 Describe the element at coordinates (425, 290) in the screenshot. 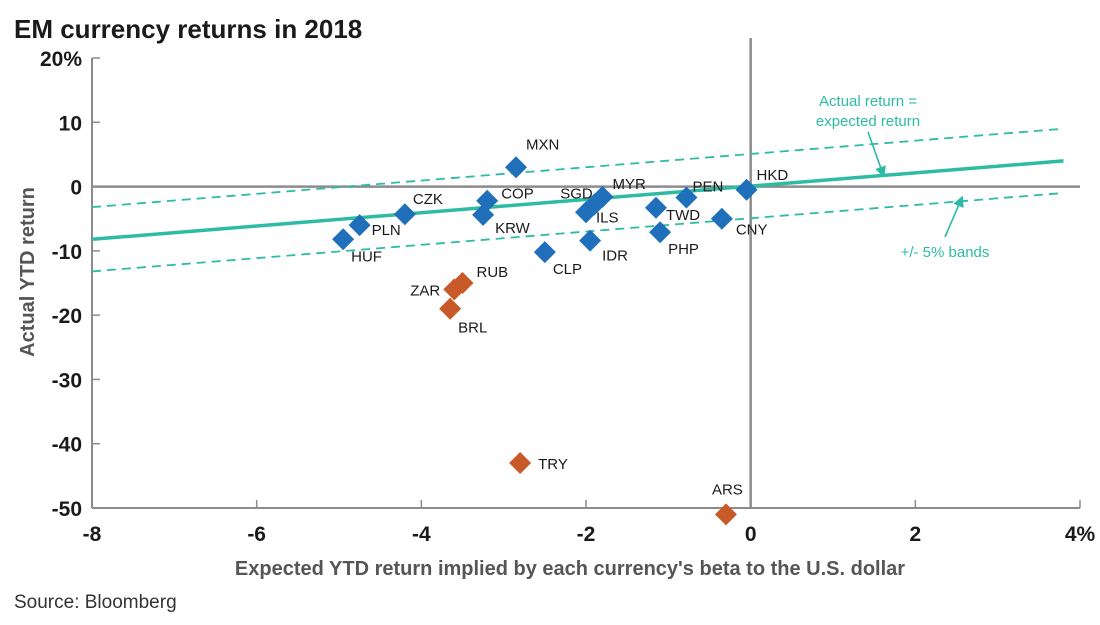

I see `point-label-zar: ZAR` at that location.